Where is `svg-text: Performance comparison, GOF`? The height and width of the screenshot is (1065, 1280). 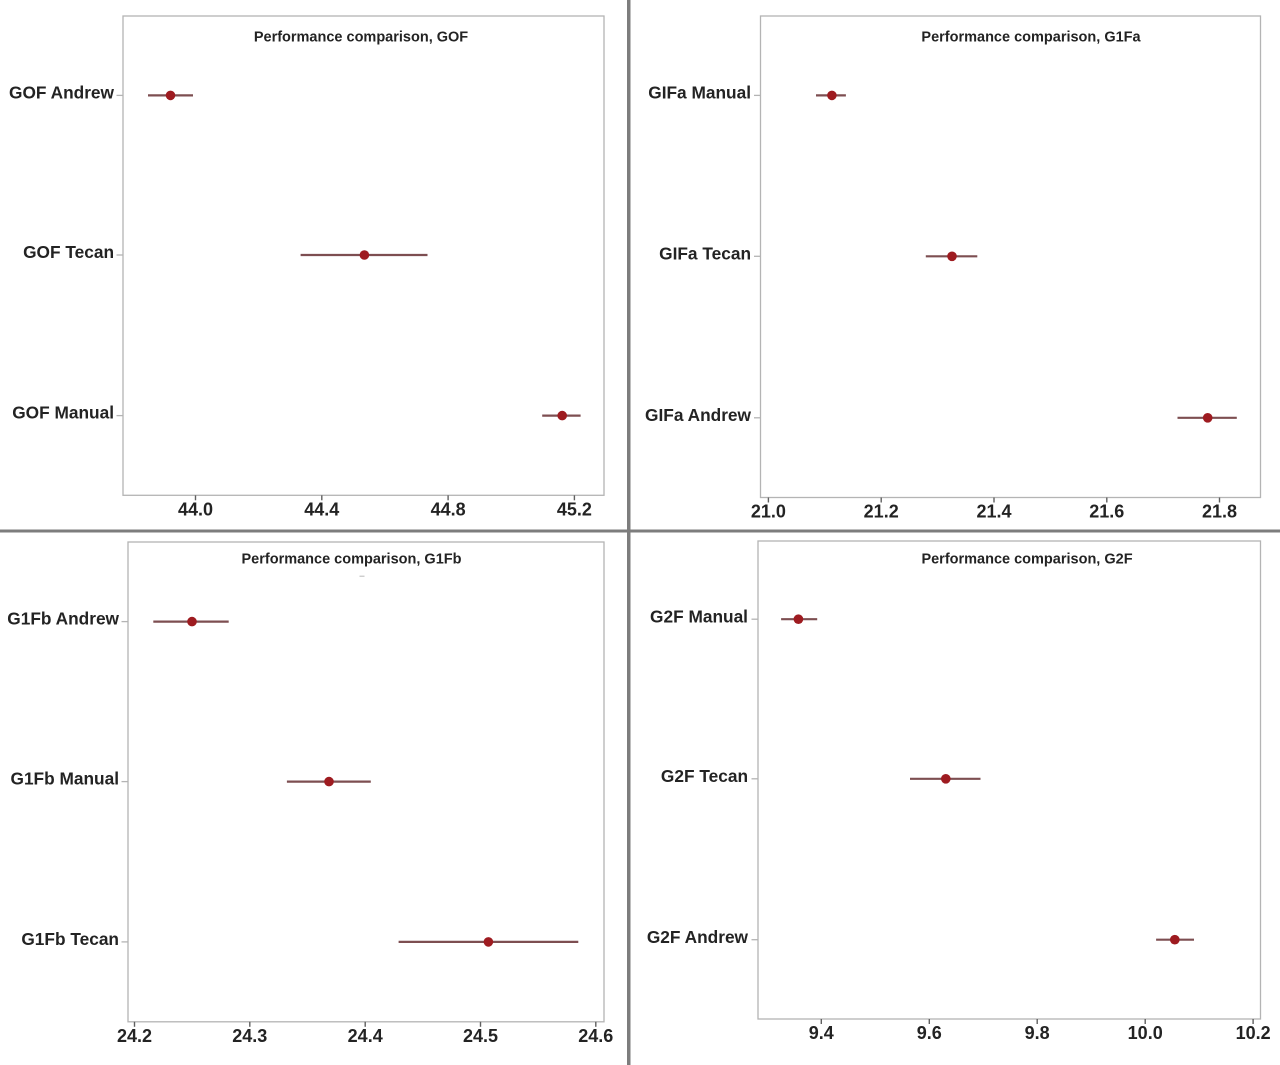
svg-text: Performance comparison, GOF is located at coordinates (361, 38).